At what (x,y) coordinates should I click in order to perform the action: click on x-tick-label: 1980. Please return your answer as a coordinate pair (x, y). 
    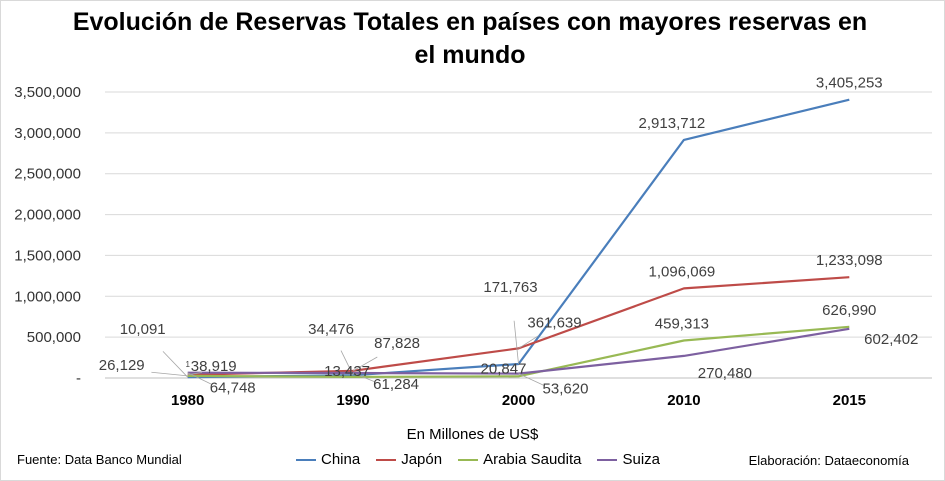
    Looking at the image, I should click on (187, 400).